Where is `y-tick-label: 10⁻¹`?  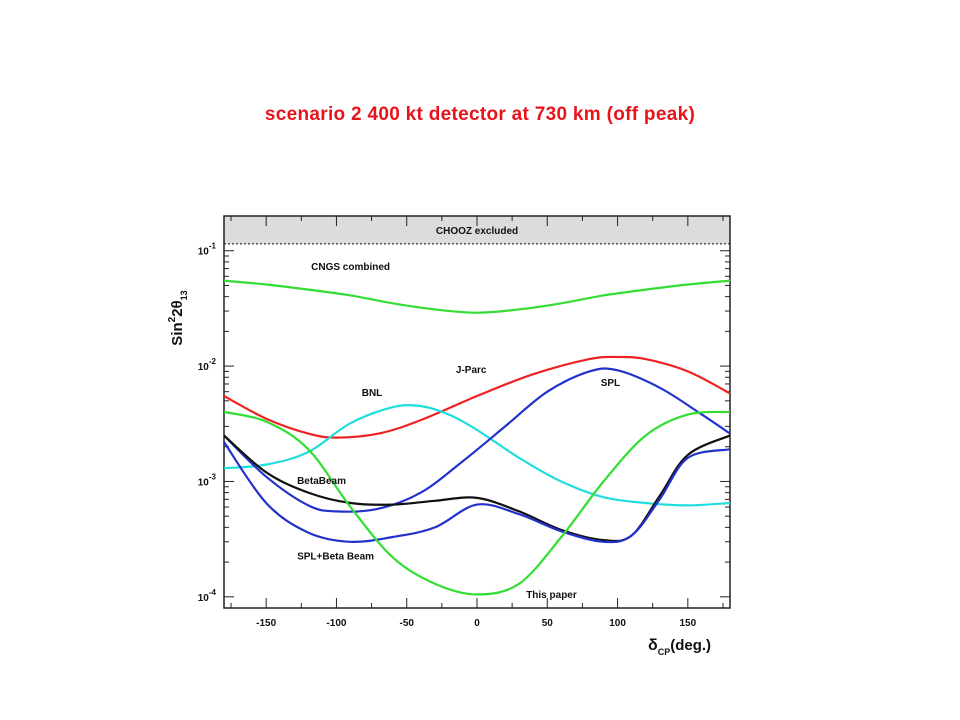 y-tick-label: 10⁻¹ is located at coordinates (207, 250).